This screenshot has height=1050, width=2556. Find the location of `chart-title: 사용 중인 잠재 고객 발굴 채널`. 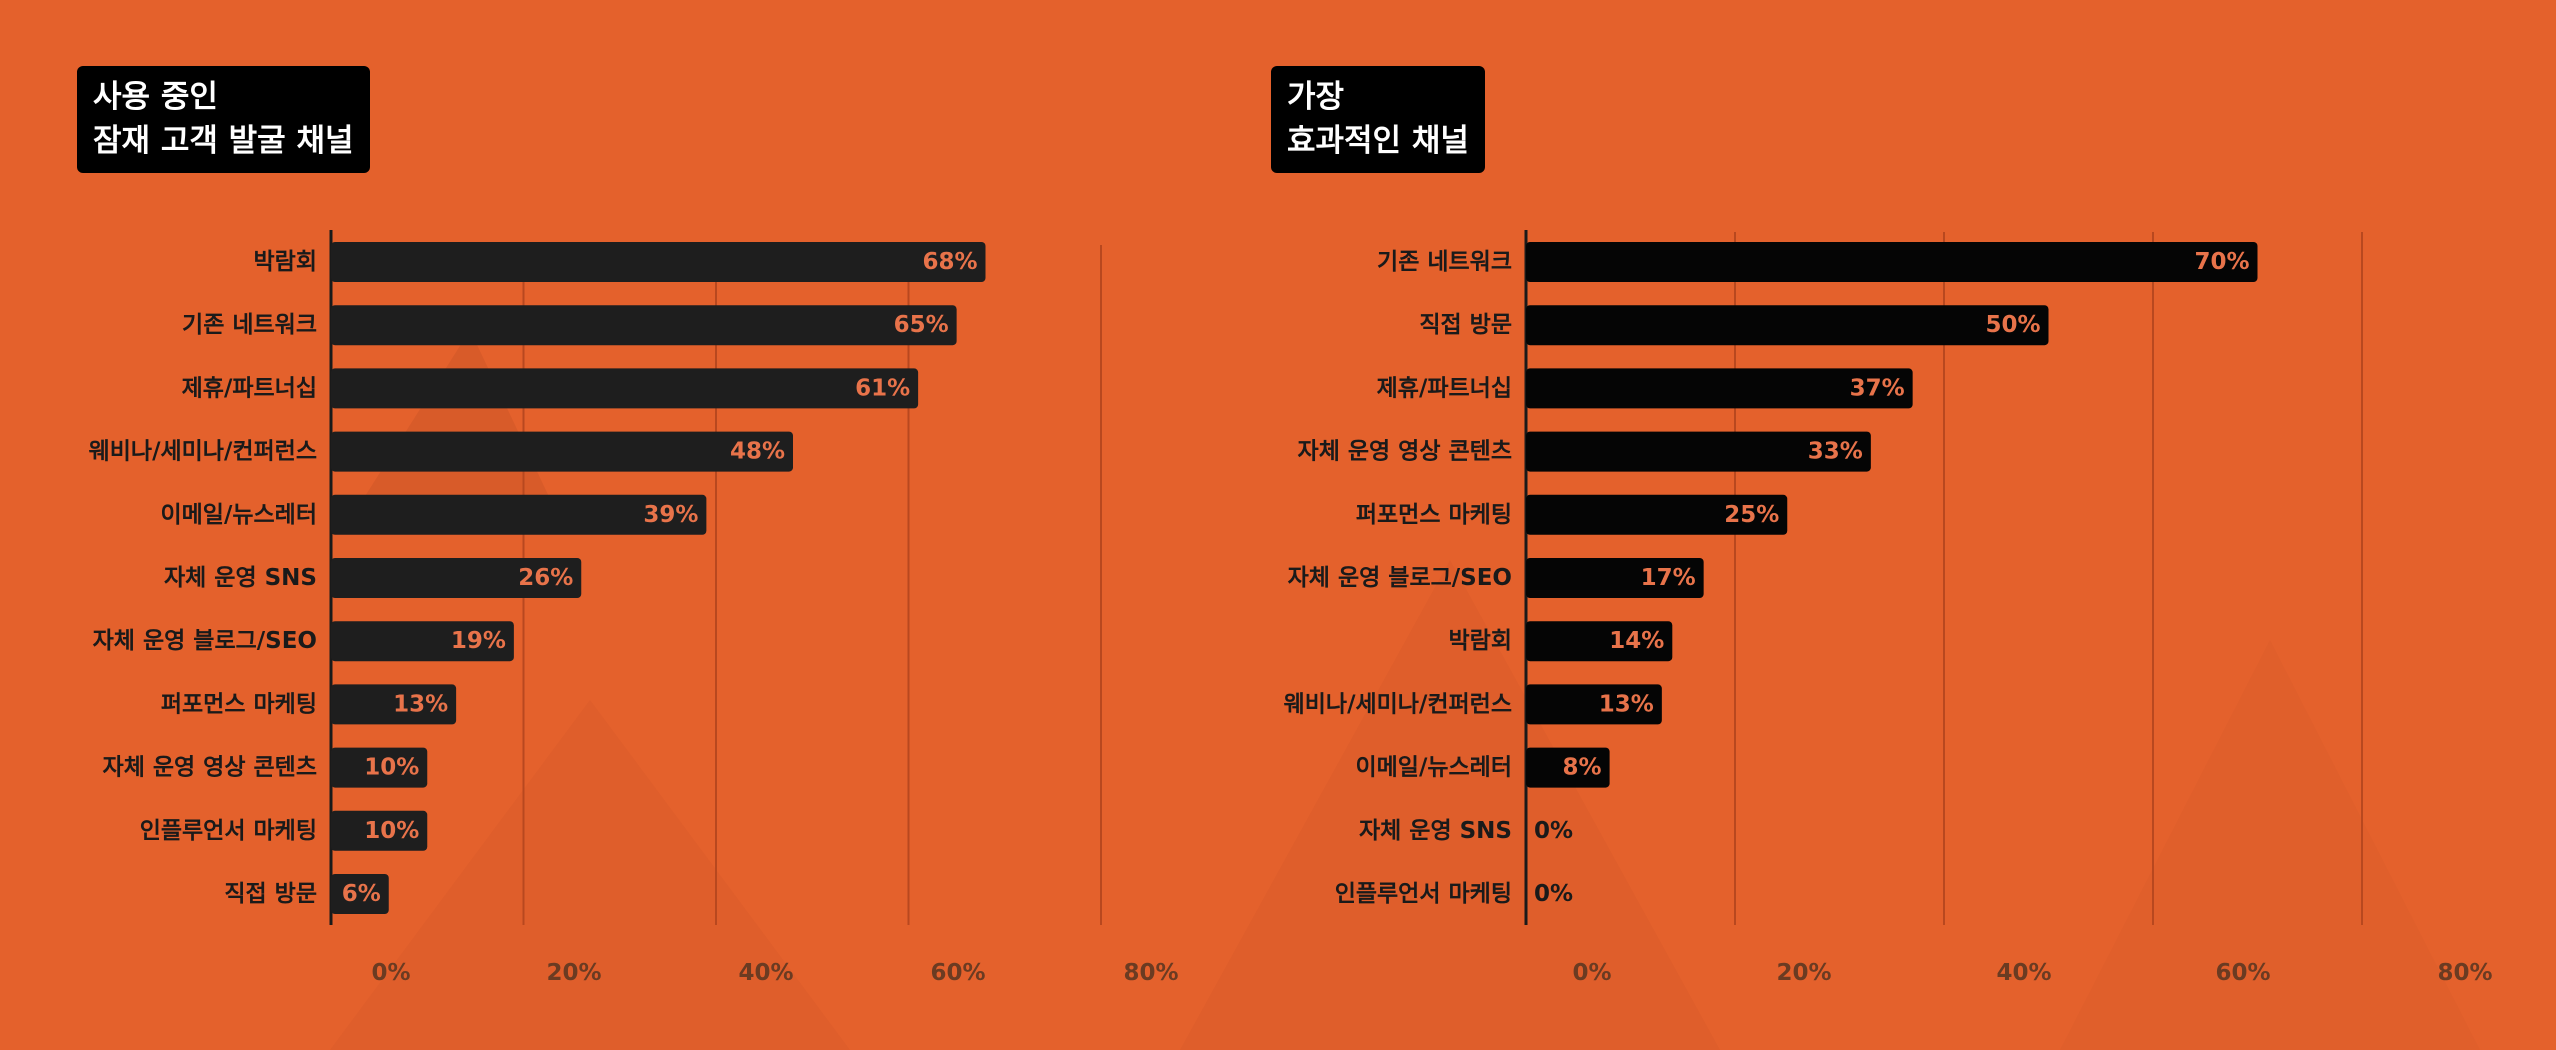

chart-title: 사용 중인 잠재 고객 발굴 채널 is located at coordinates (223, 119).